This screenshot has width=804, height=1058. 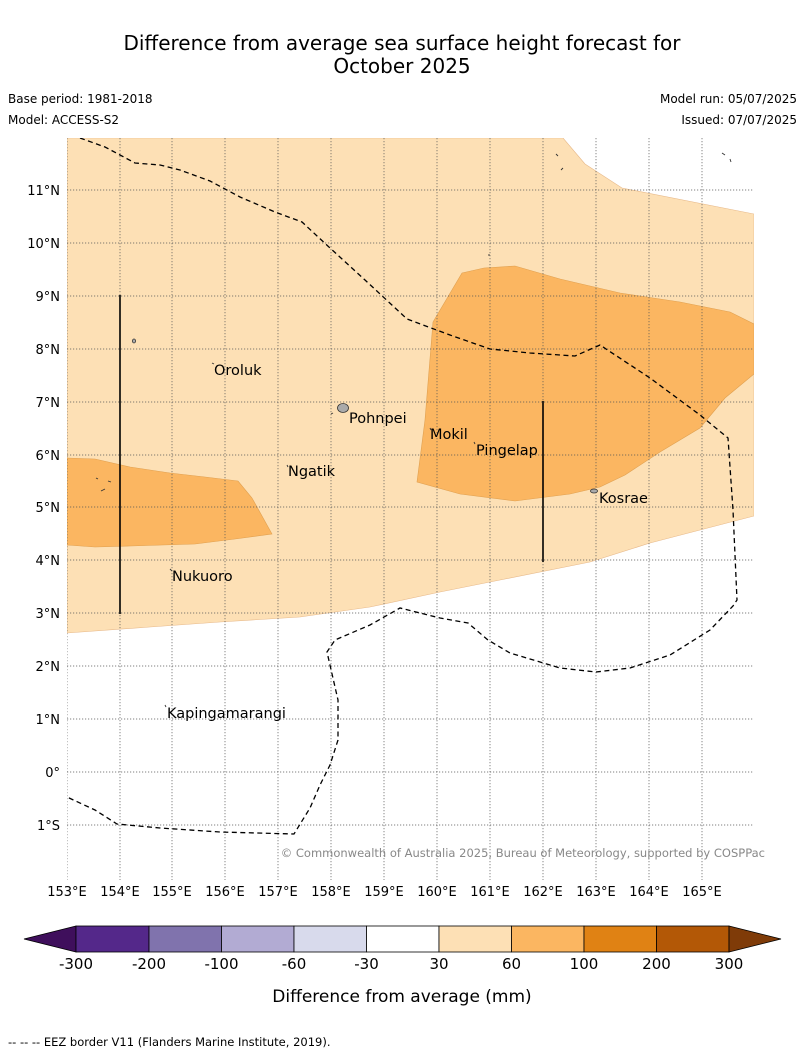 I want to click on place-label-kosrae: Kosrae, so click(x=623, y=499).